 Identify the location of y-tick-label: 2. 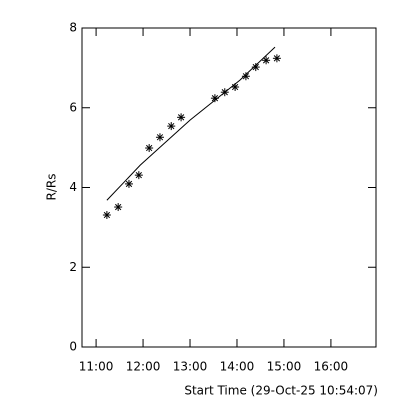
(73, 267).